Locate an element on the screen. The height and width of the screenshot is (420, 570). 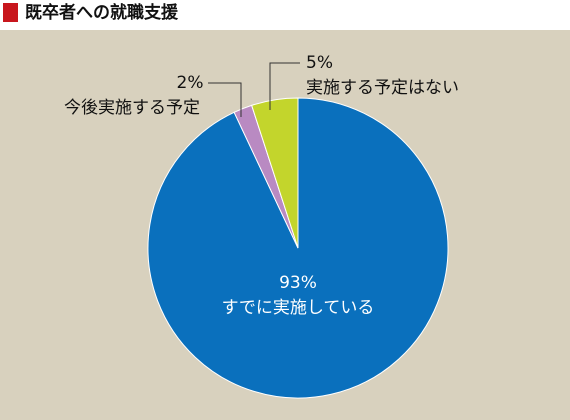
chart-title: 既卒者への就職支援 is located at coordinates (102, 12).